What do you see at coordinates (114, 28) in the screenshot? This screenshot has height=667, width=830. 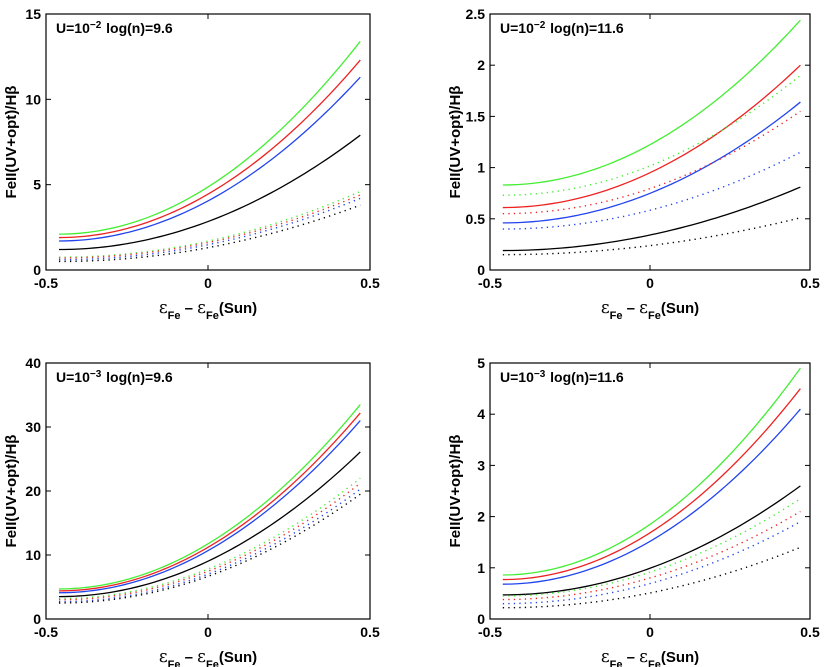 I see `panel-title: U=10−2 log(n)=9.6` at bounding box center [114, 28].